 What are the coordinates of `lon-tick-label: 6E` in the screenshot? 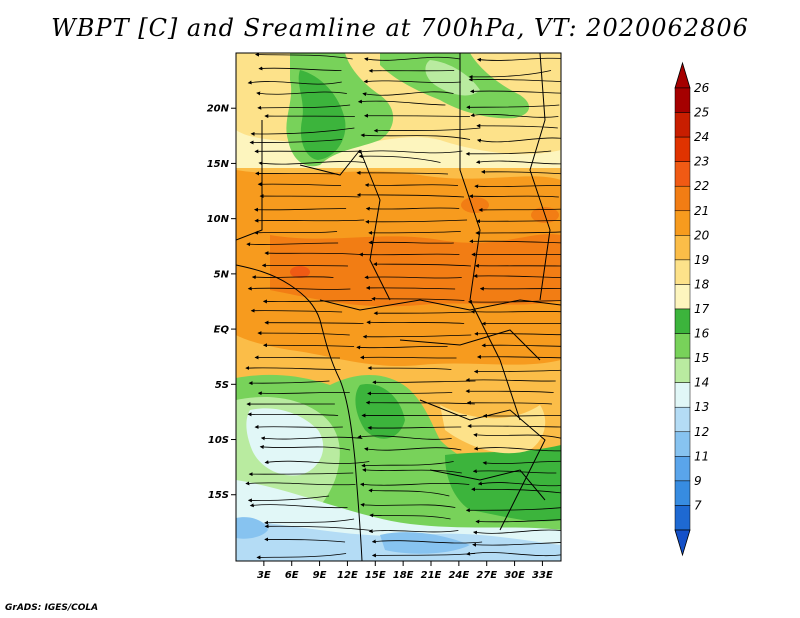 It's located at (292, 575).